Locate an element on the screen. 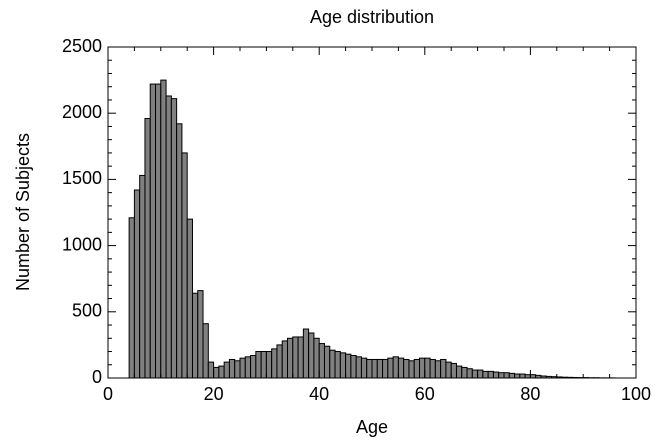 The height and width of the screenshot is (441, 662). x-tick-label: 60 is located at coordinates (425, 394).